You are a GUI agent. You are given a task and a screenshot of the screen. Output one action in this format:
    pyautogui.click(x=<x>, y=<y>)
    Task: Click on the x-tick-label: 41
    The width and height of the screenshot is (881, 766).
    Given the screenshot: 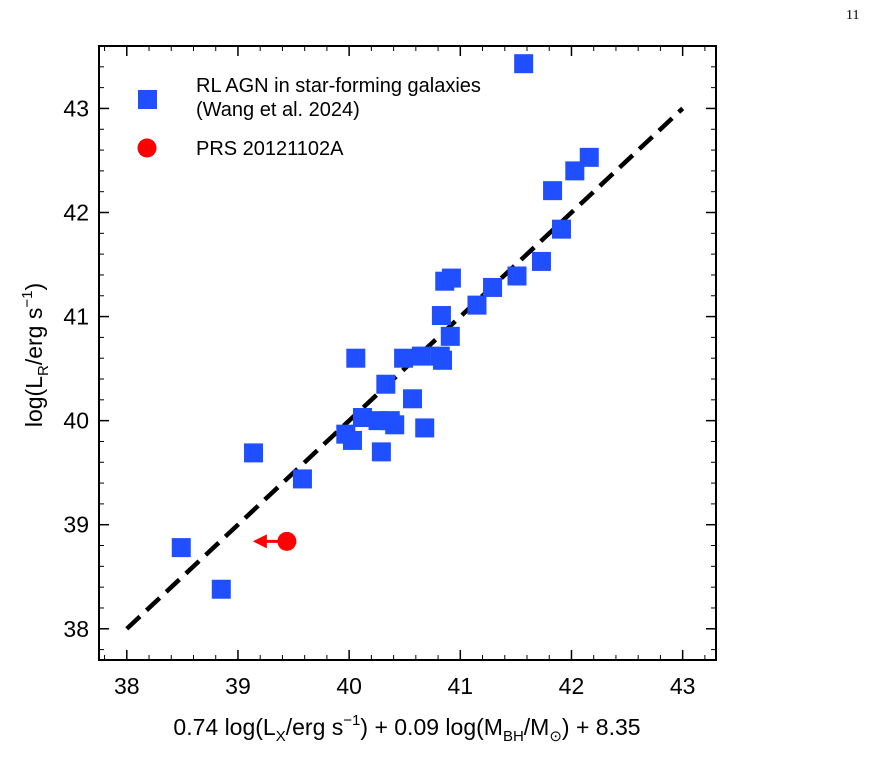 What is the action you would take?
    pyautogui.click(x=461, y=686)
    